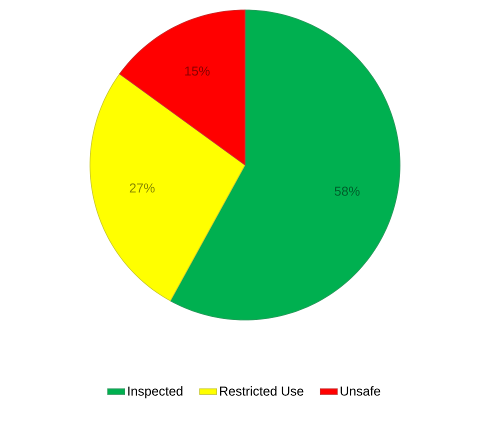  What do you see at coordinates (360, 391) in the screenshot?
I see `legend-label: Unsafe` at bounding box center [360, 391].